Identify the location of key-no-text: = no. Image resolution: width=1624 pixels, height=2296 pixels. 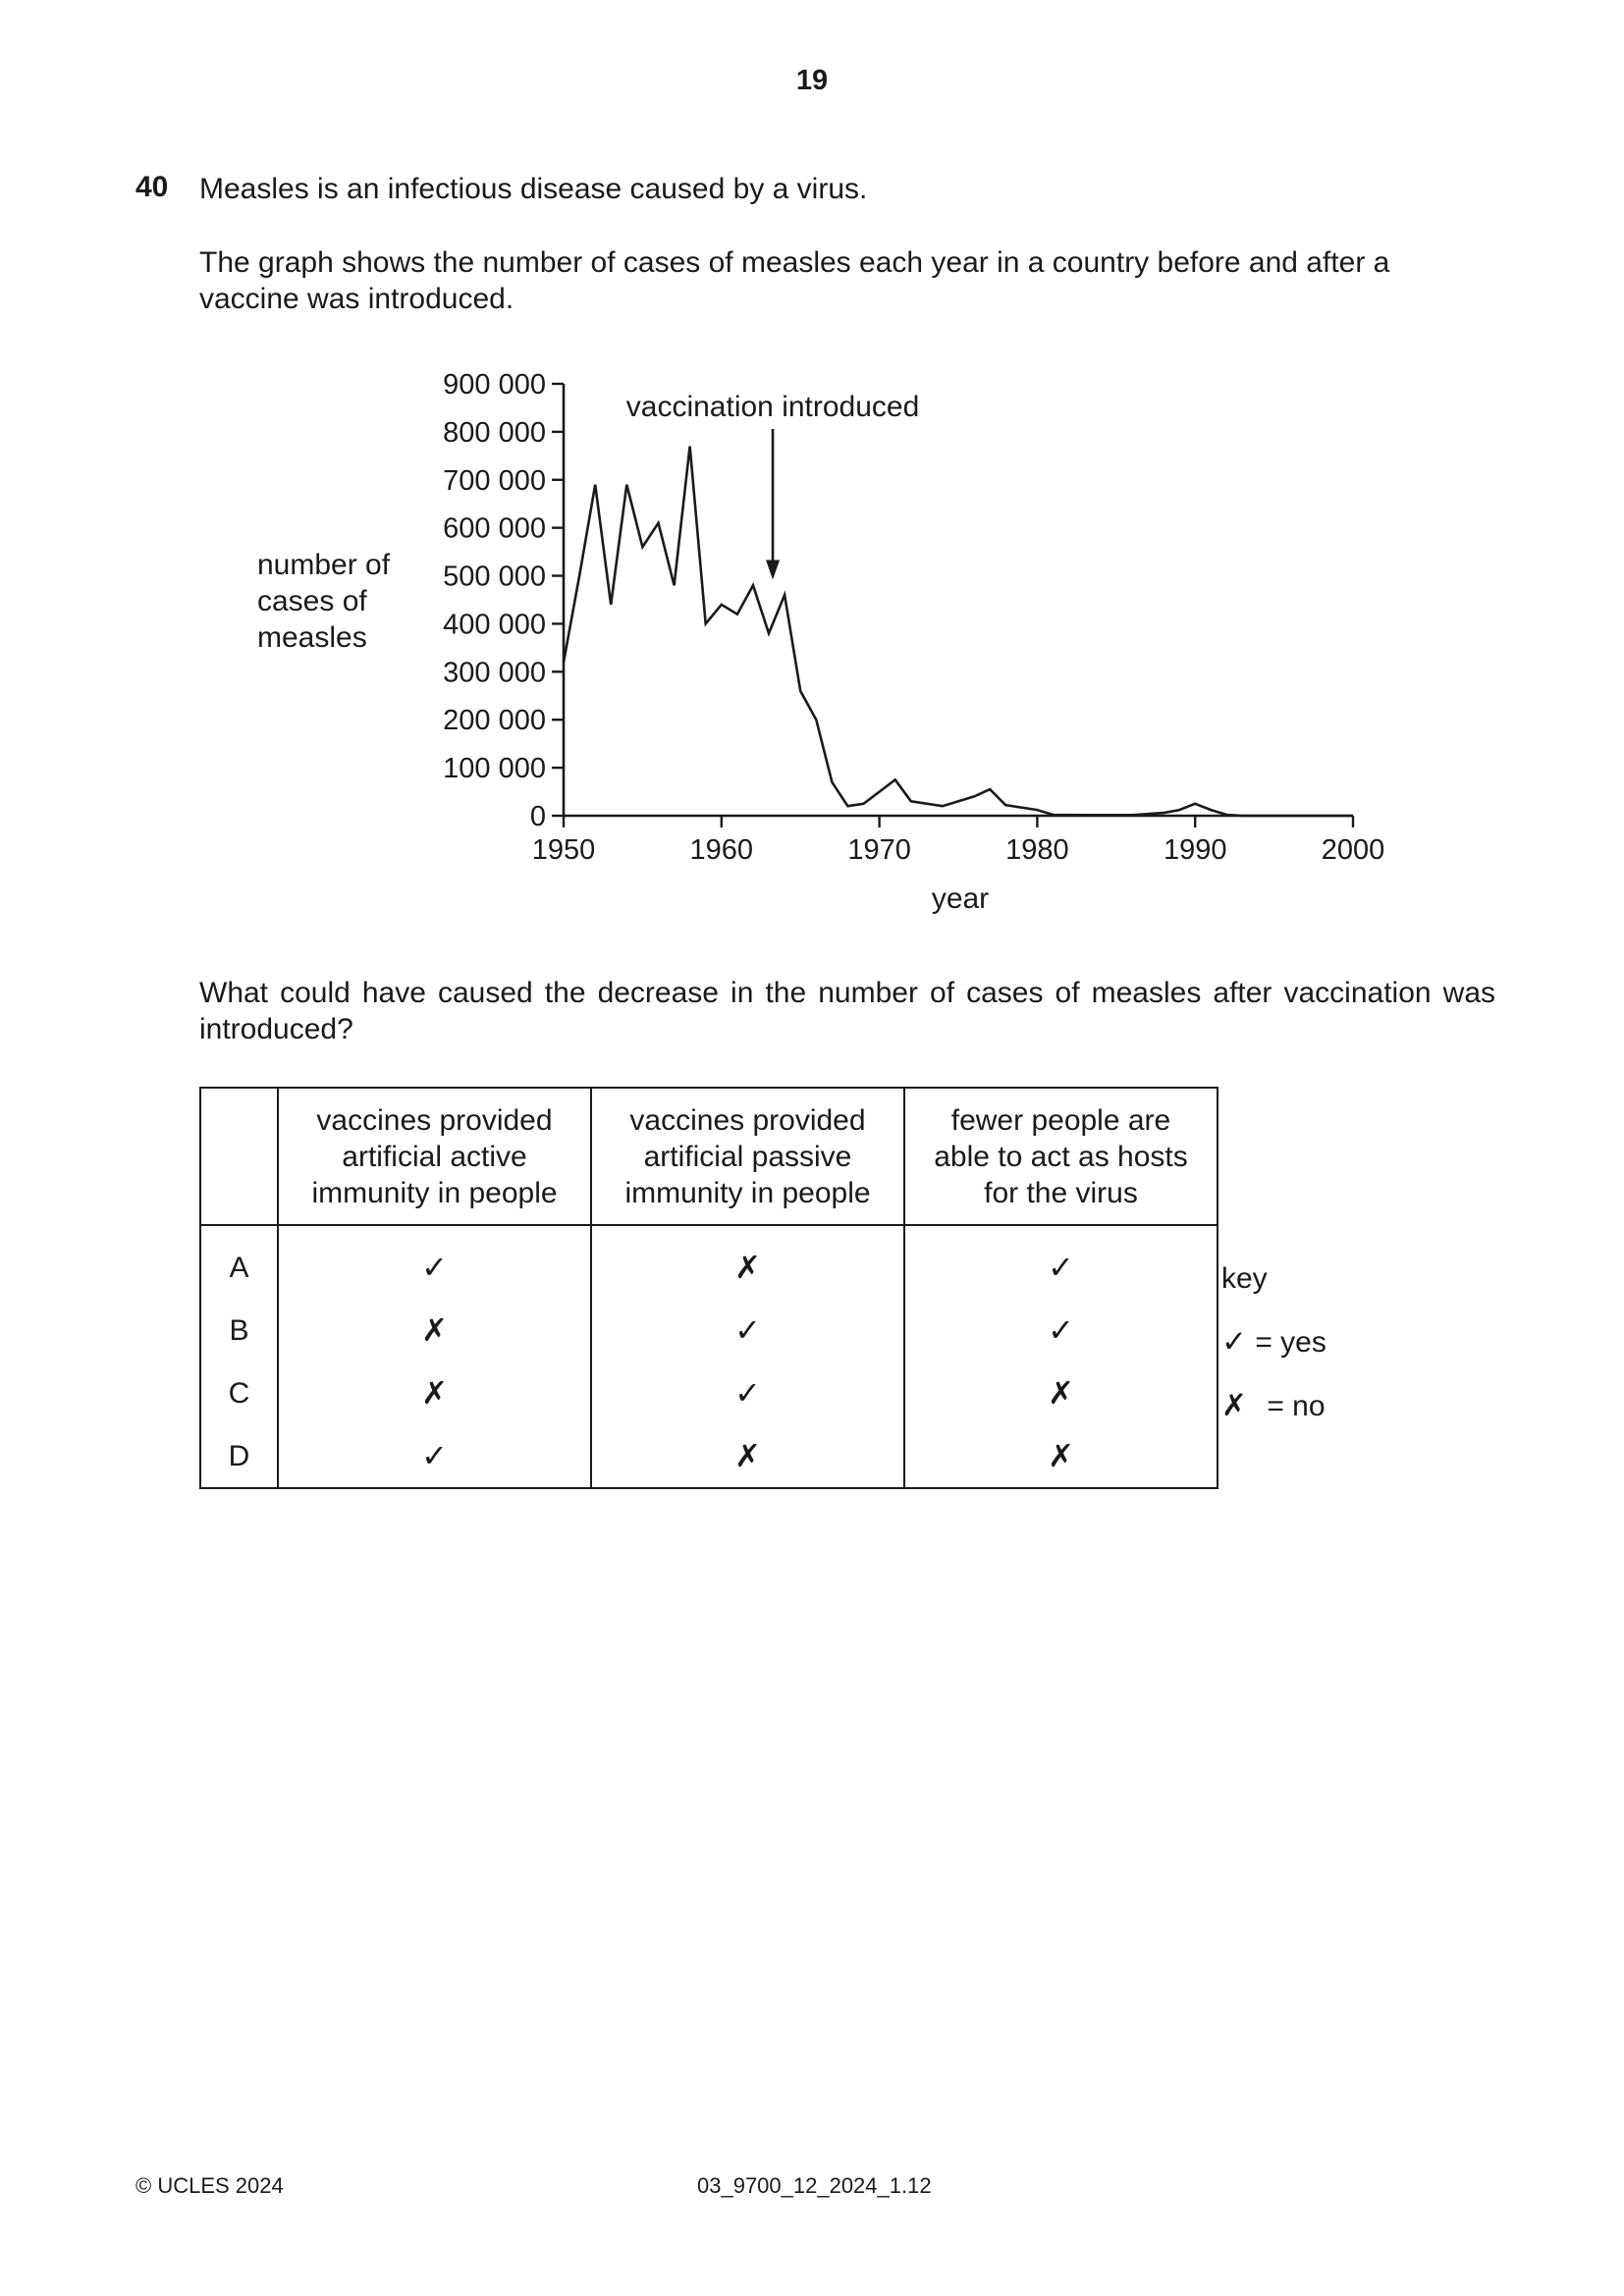
(1296, 1406).